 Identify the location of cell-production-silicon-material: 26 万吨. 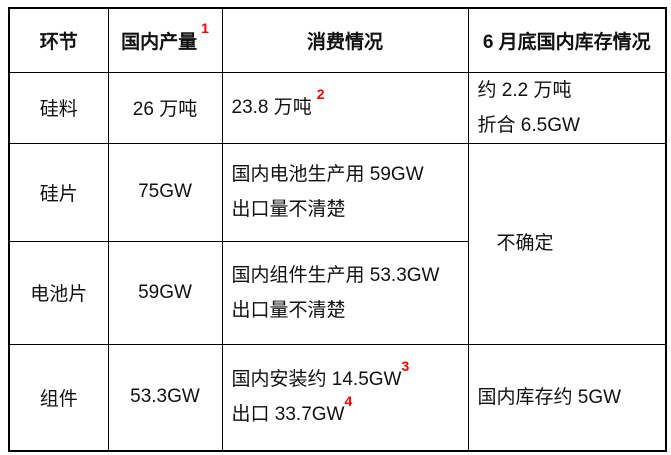
(165, 107).